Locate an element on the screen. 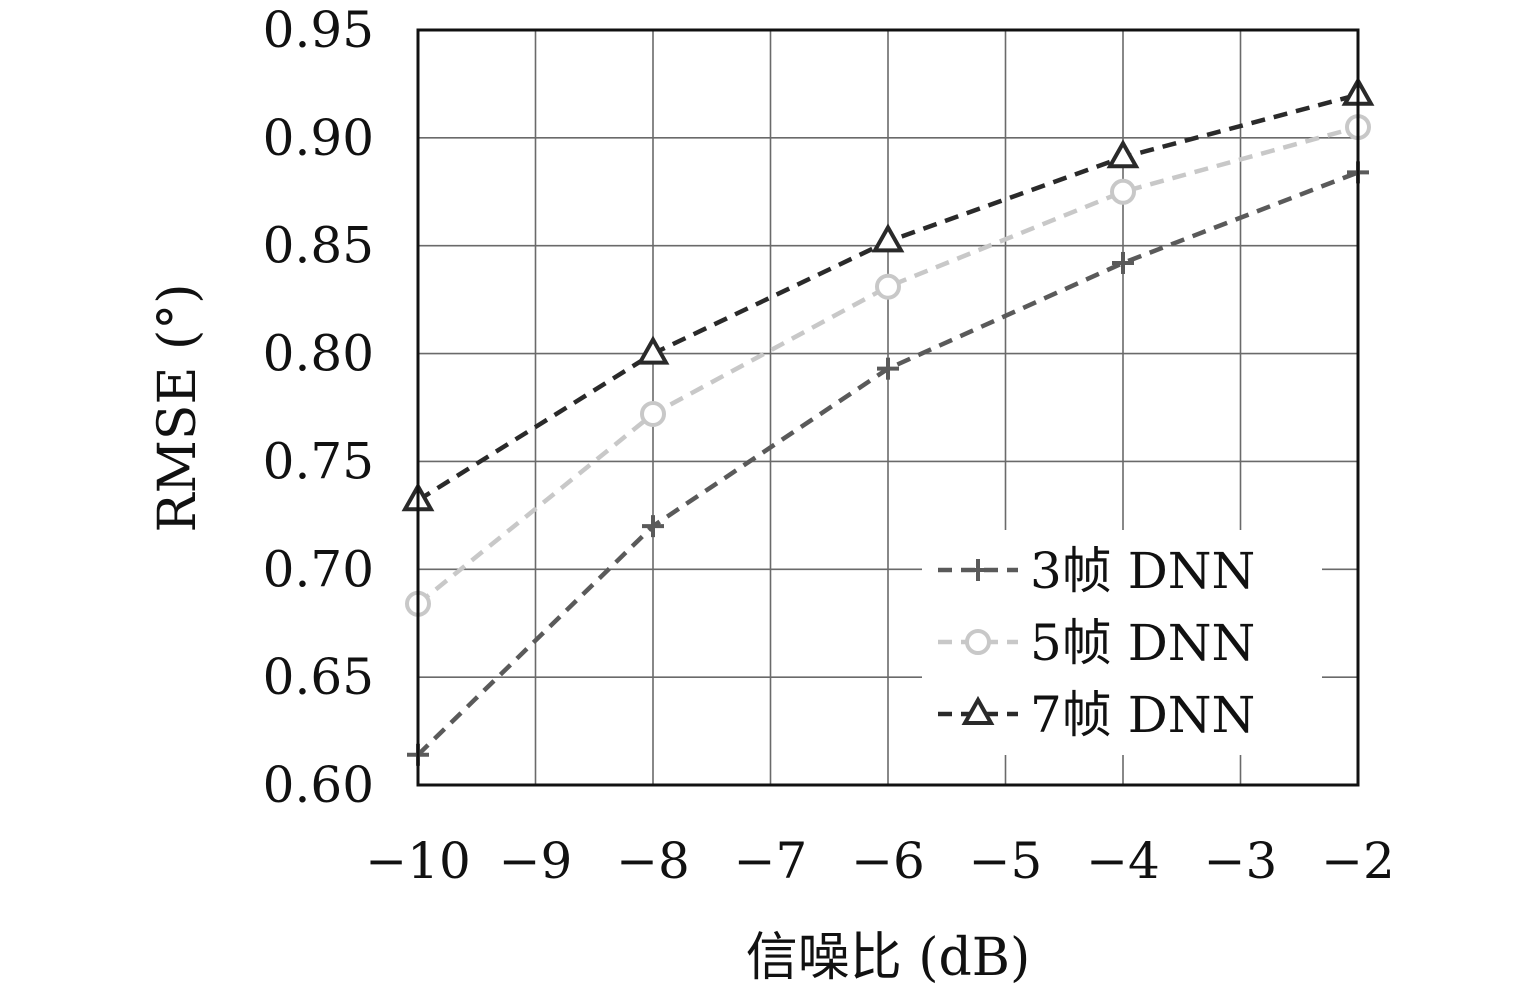  legend-item: 7帧 DNN is located at coordinates (1096, 715).